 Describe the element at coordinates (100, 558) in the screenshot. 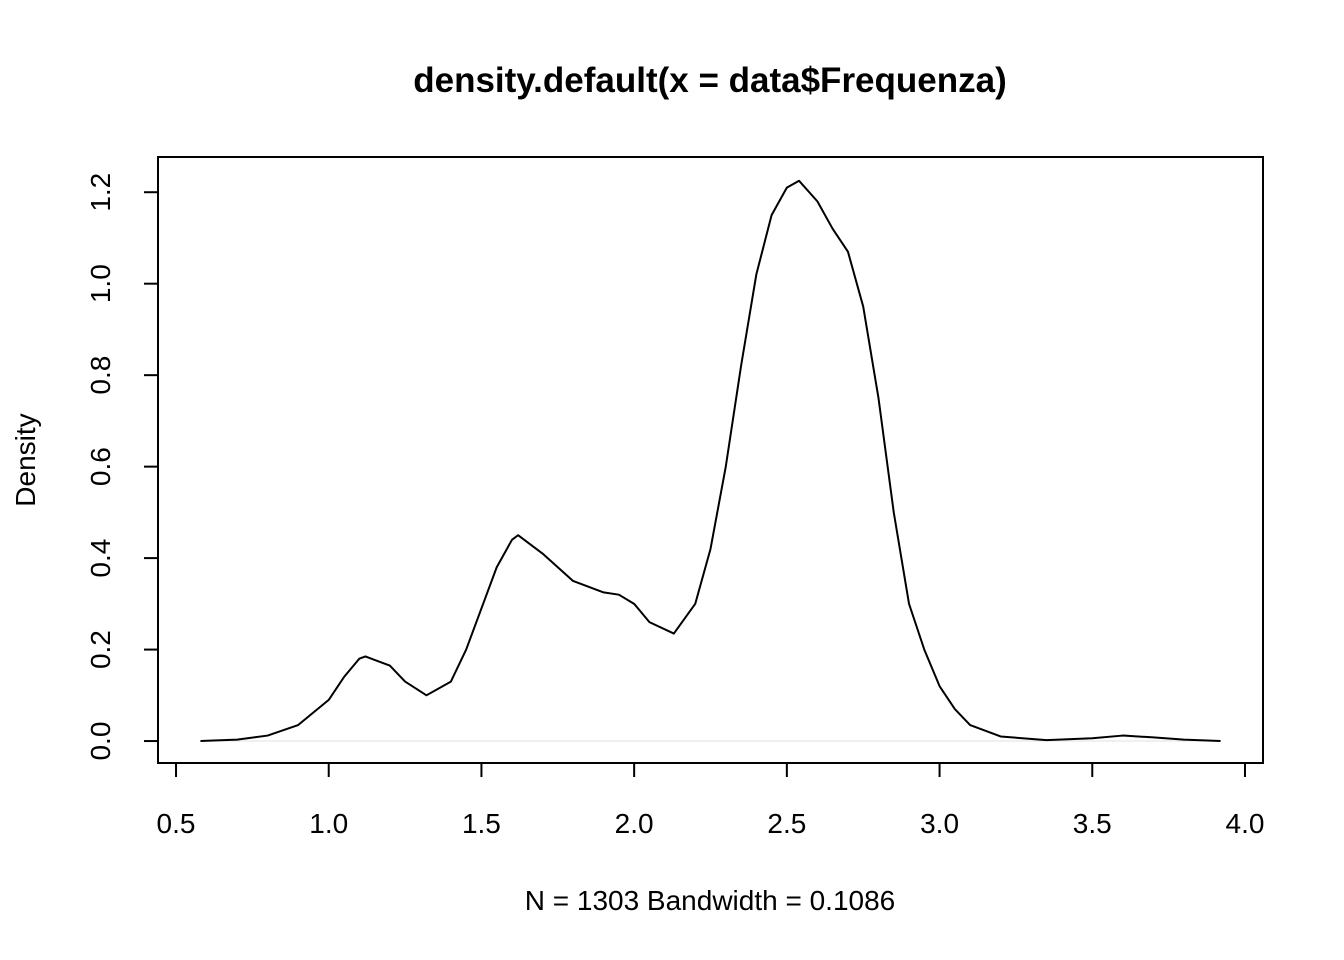

I see `y-tick-label: 0.4` at that location.